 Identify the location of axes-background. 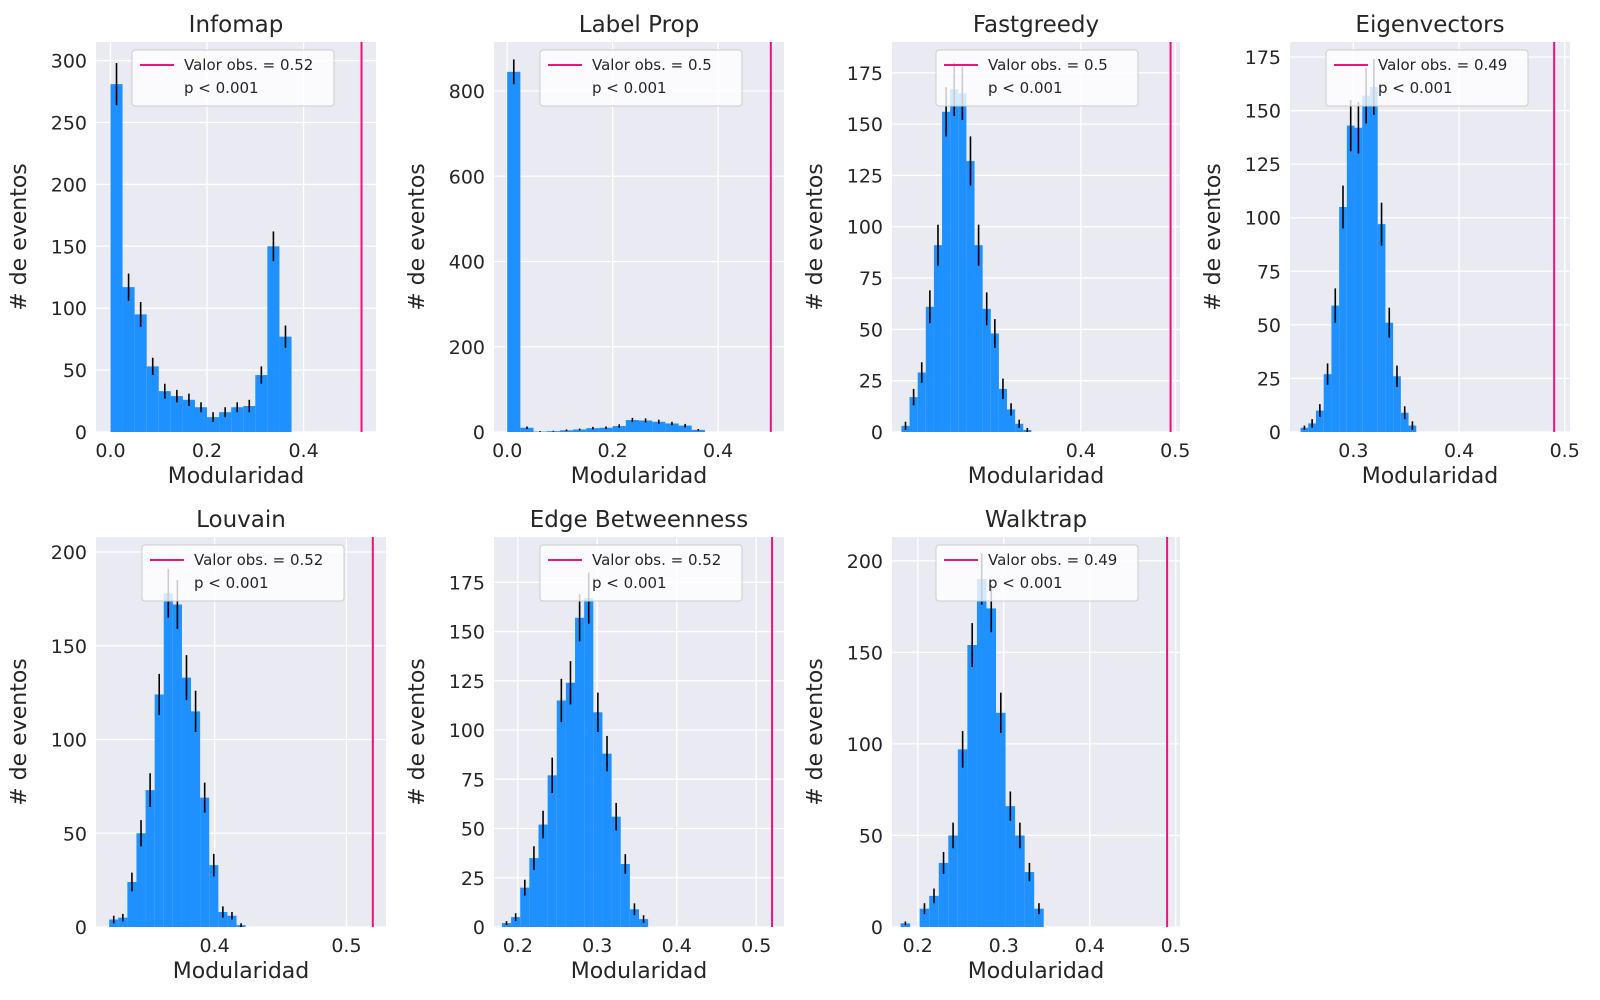
(639, 237).